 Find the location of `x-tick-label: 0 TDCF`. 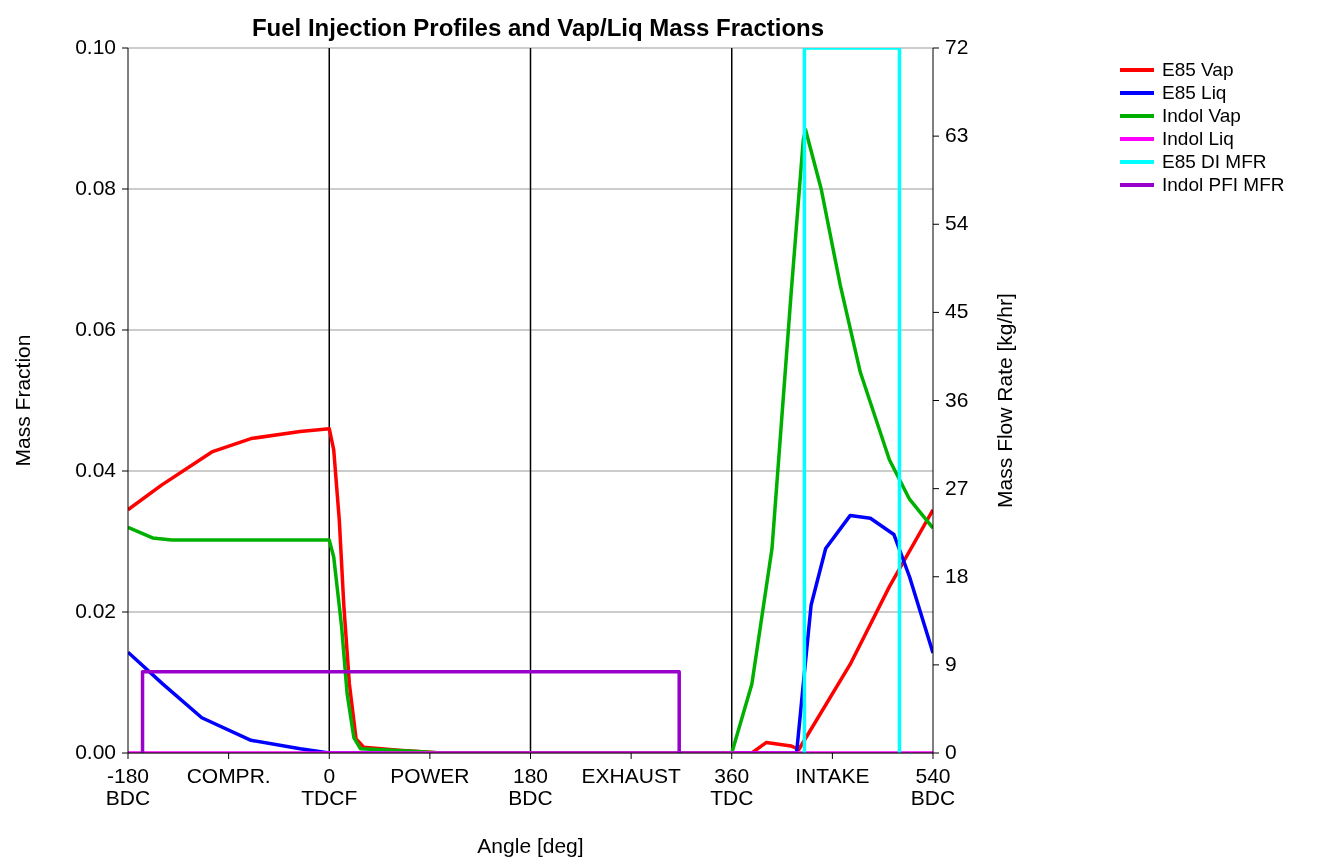

x-tick-label: 0 TDCF is located at coordinates (329, 786).